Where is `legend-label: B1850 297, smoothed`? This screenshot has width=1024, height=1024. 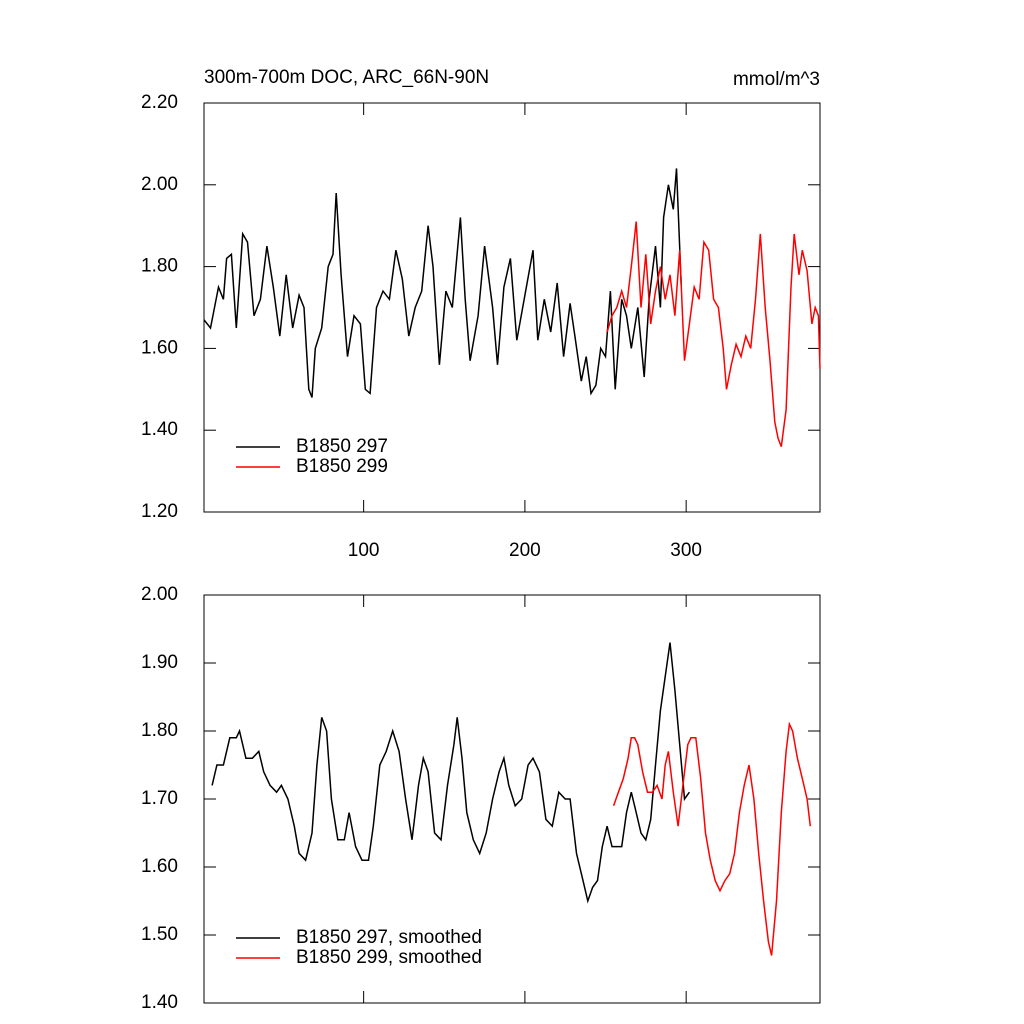 legend-label: B1850 297, smoothed is located at coordinates (389, 937).